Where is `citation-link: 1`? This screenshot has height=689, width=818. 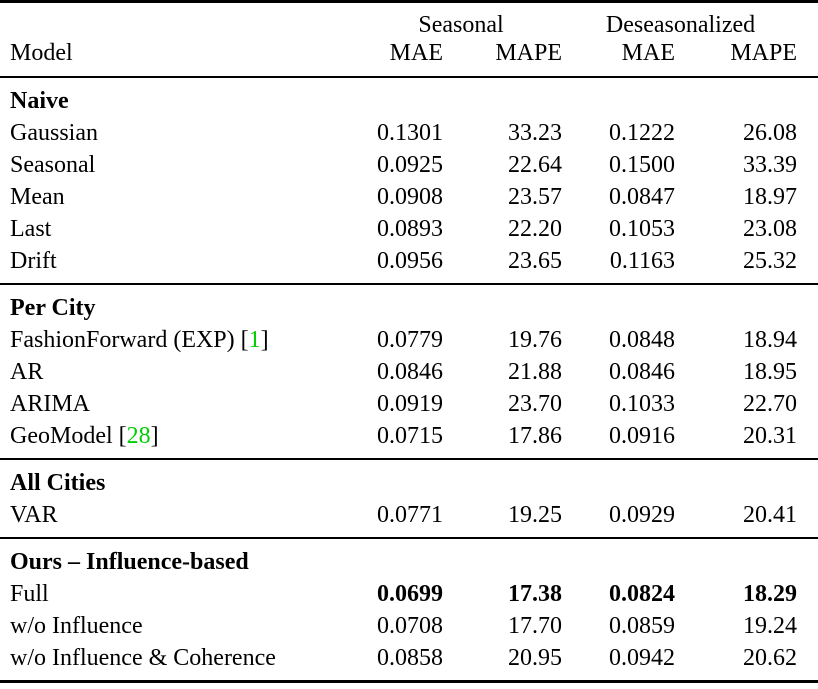 citation-link: 1 is located at coordinates (254, 340).